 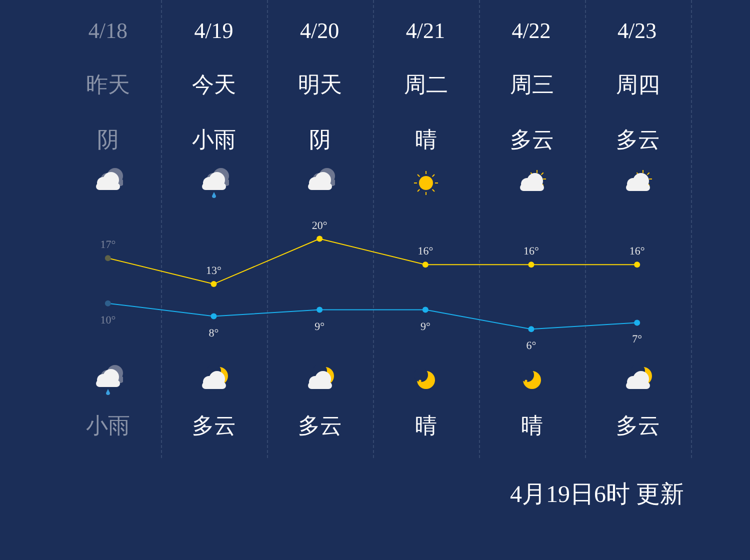 I want to click on text: 今天, so click(x=214, y=84).